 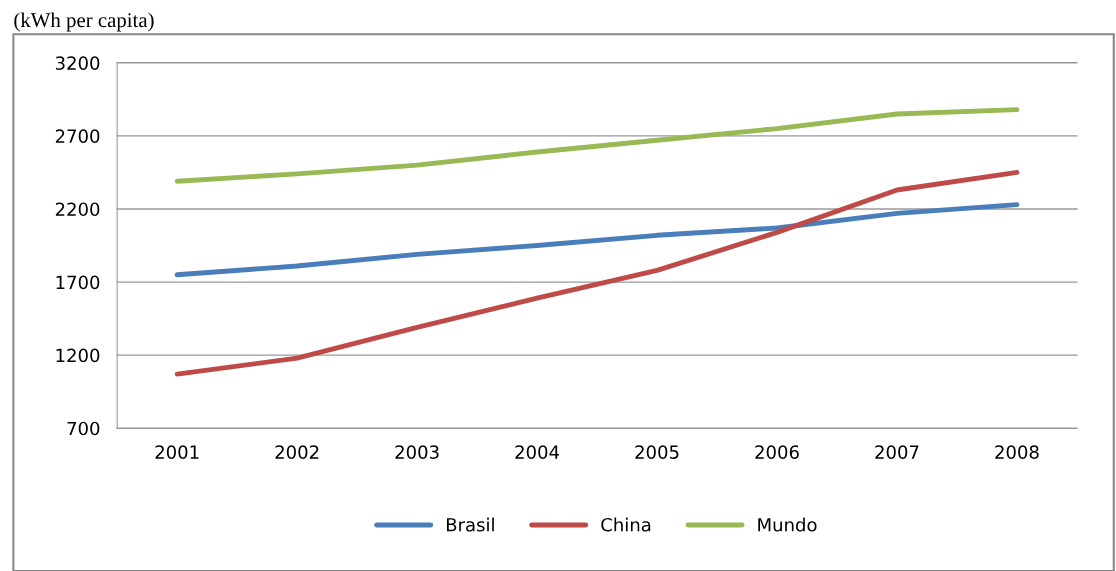 What do you see at coordinates (177, 452) in the screenshot?
I see `x-tick-label: 2001` at bounding box center [177, 452].